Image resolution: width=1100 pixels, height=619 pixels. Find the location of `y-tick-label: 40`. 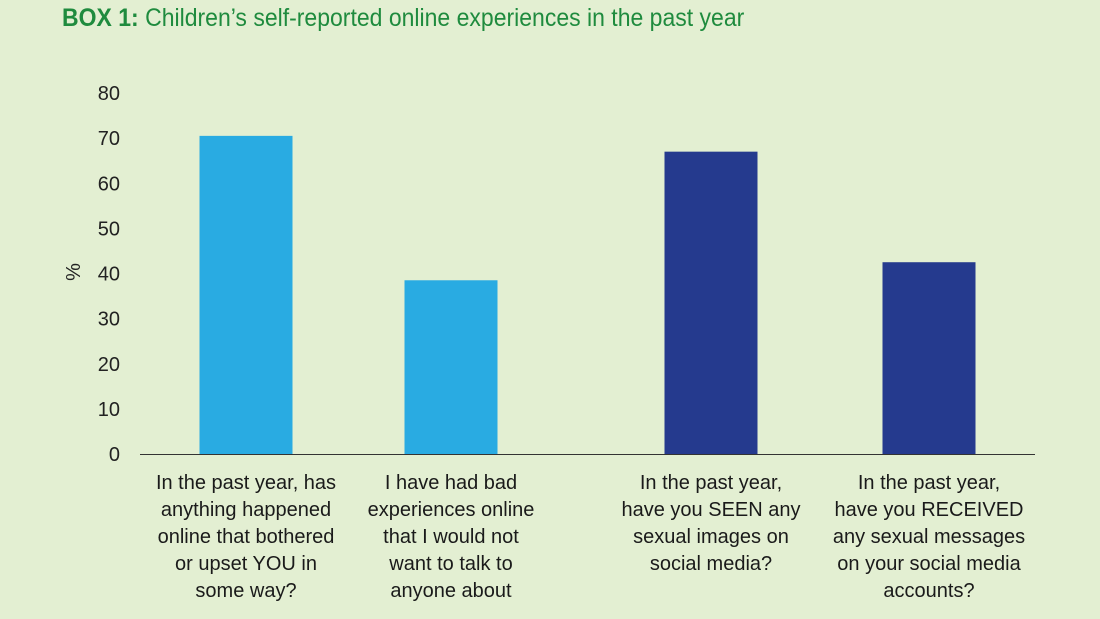

y-tick-label: 40 is located at coordinates (109, 275).